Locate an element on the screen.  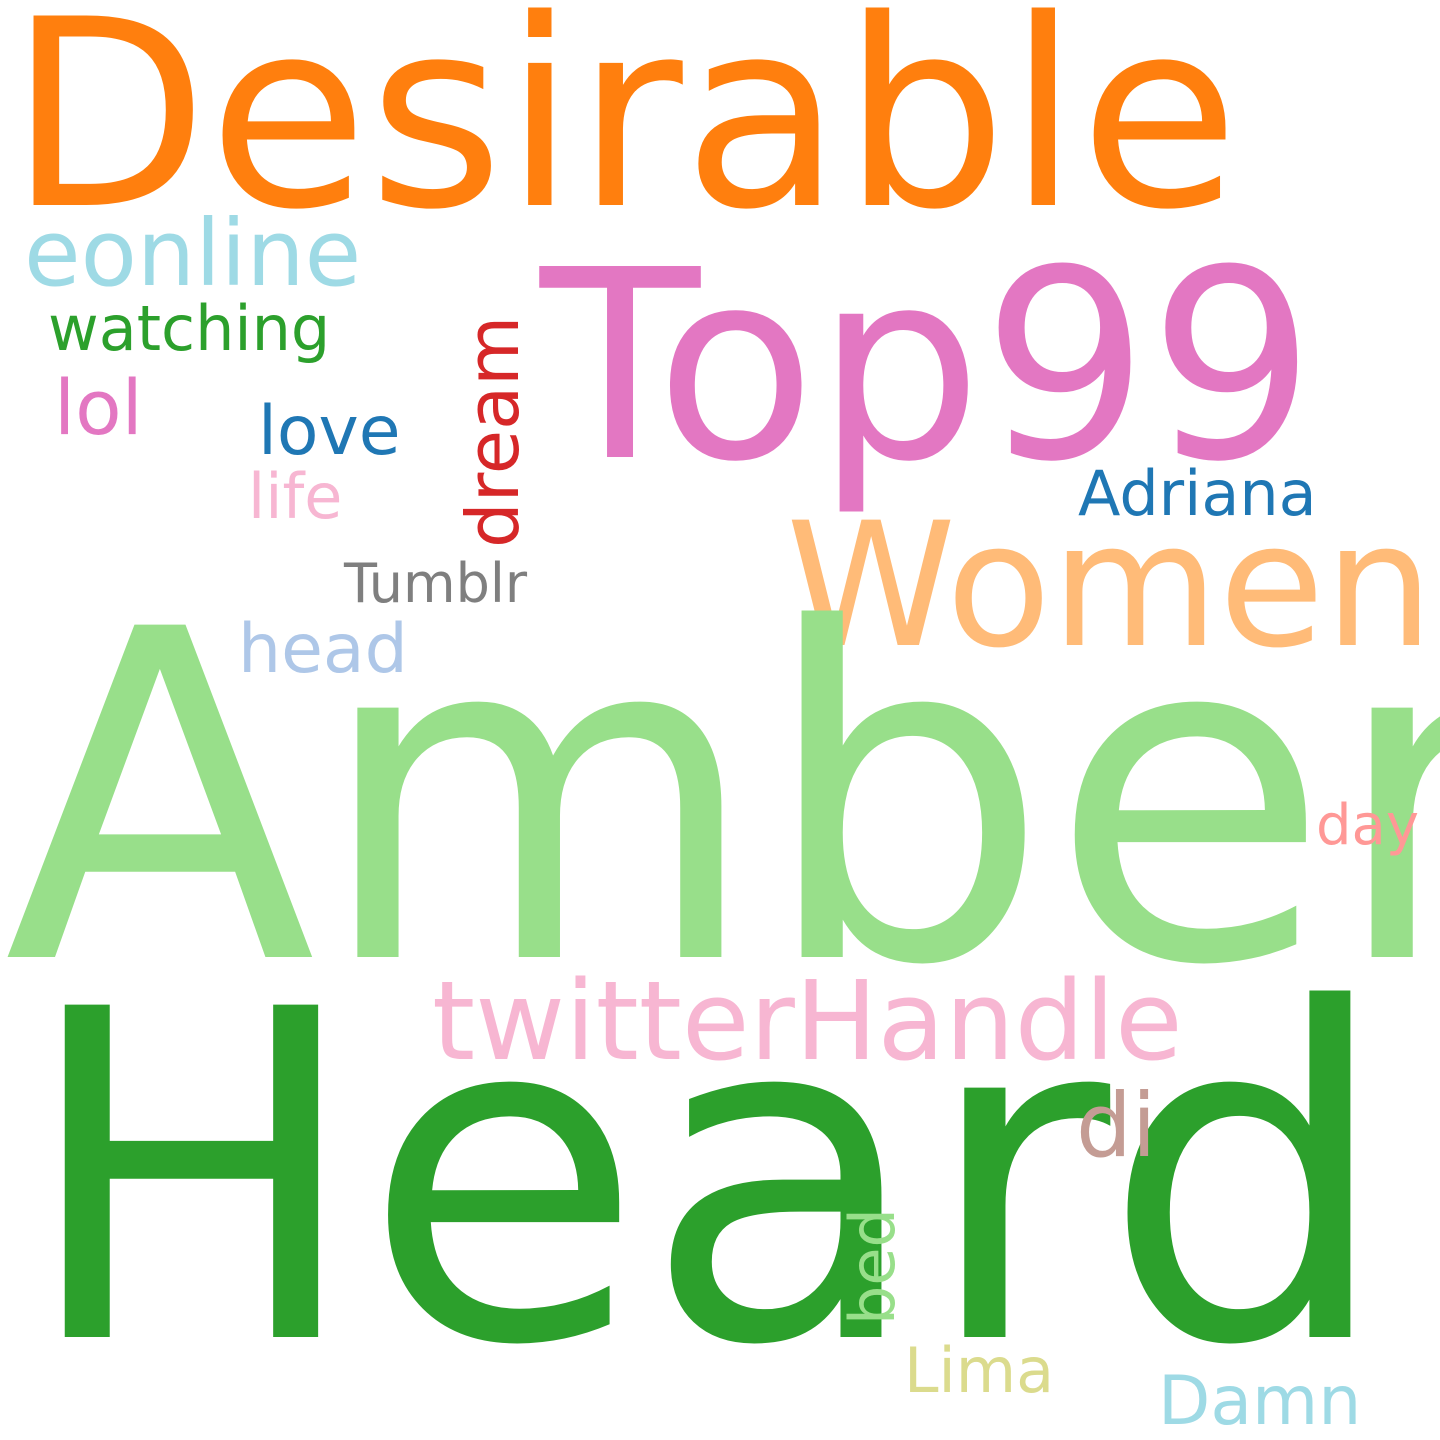
word-damn: Damn is located at coordinates (1260, 1401).